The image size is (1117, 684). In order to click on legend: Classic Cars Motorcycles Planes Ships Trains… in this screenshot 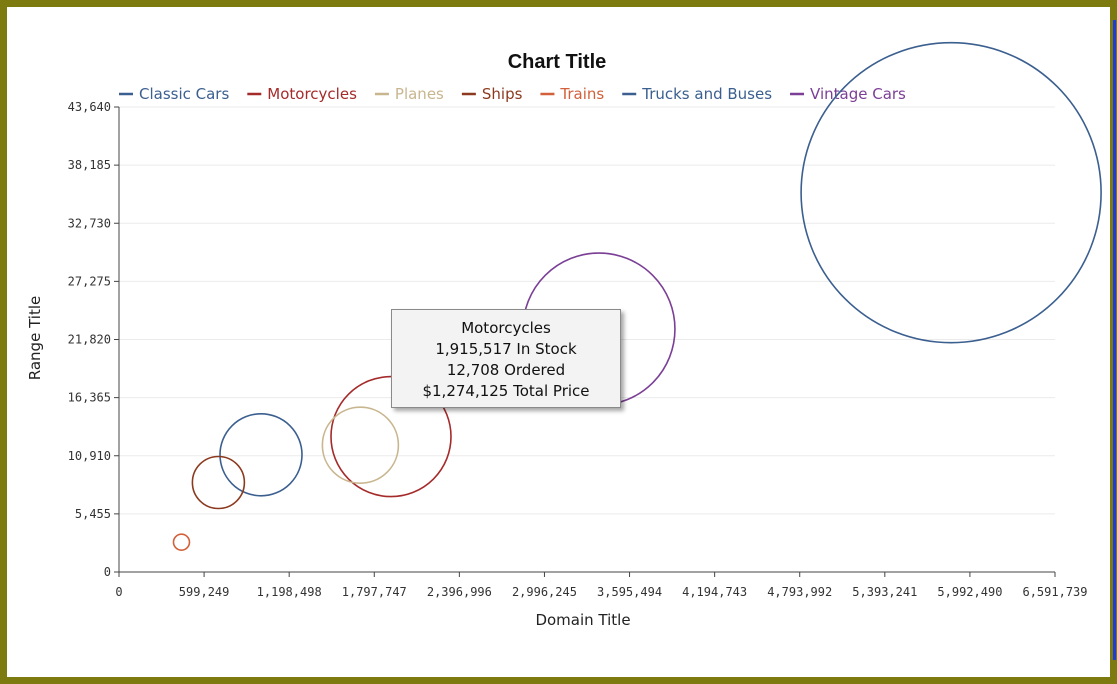, I will do `click(512, 94)`.